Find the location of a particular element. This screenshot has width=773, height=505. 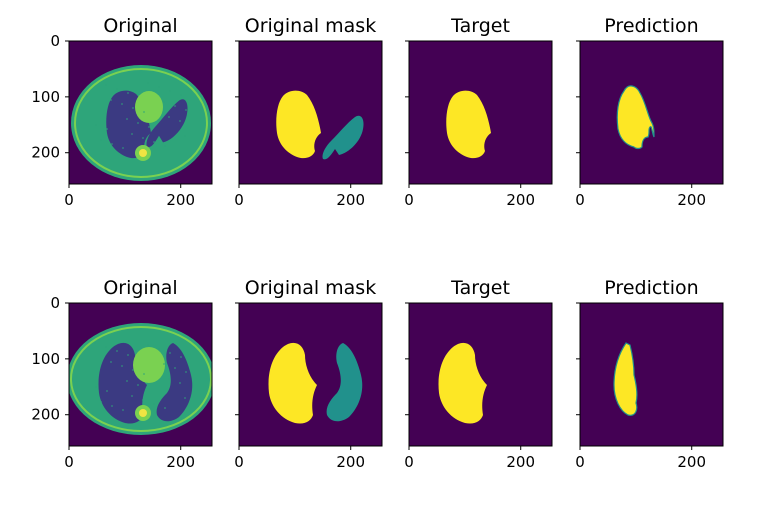

panel-r2-c4: Prediction 0 200 is located at coordinates (649, 374).